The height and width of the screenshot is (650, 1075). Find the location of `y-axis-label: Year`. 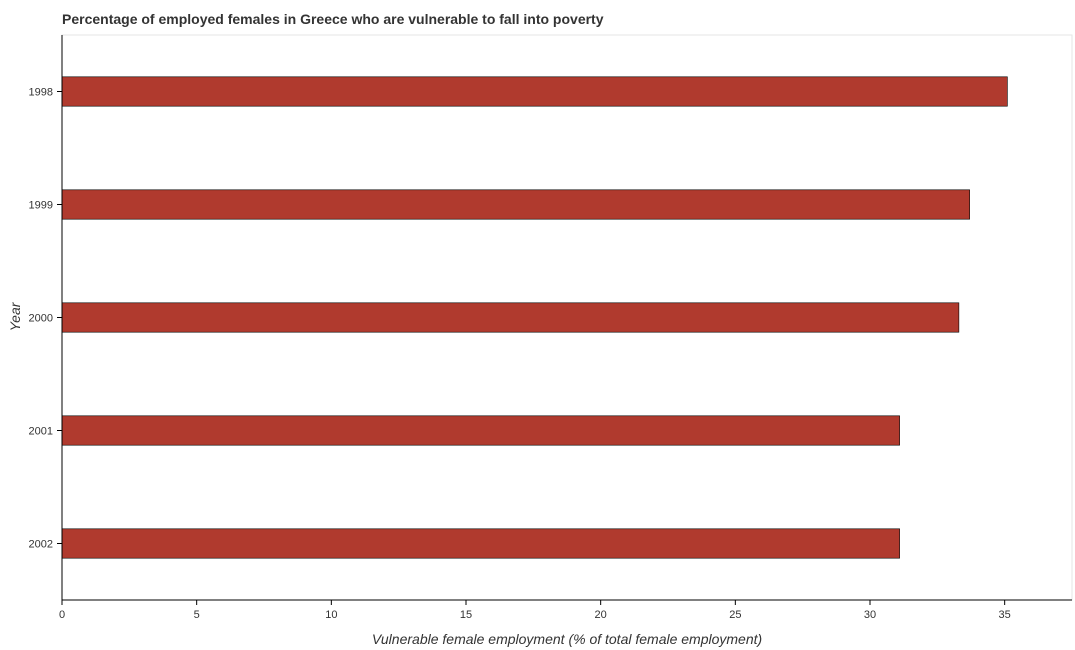

y-axis-label: Year is located at coordinates (15, 316).